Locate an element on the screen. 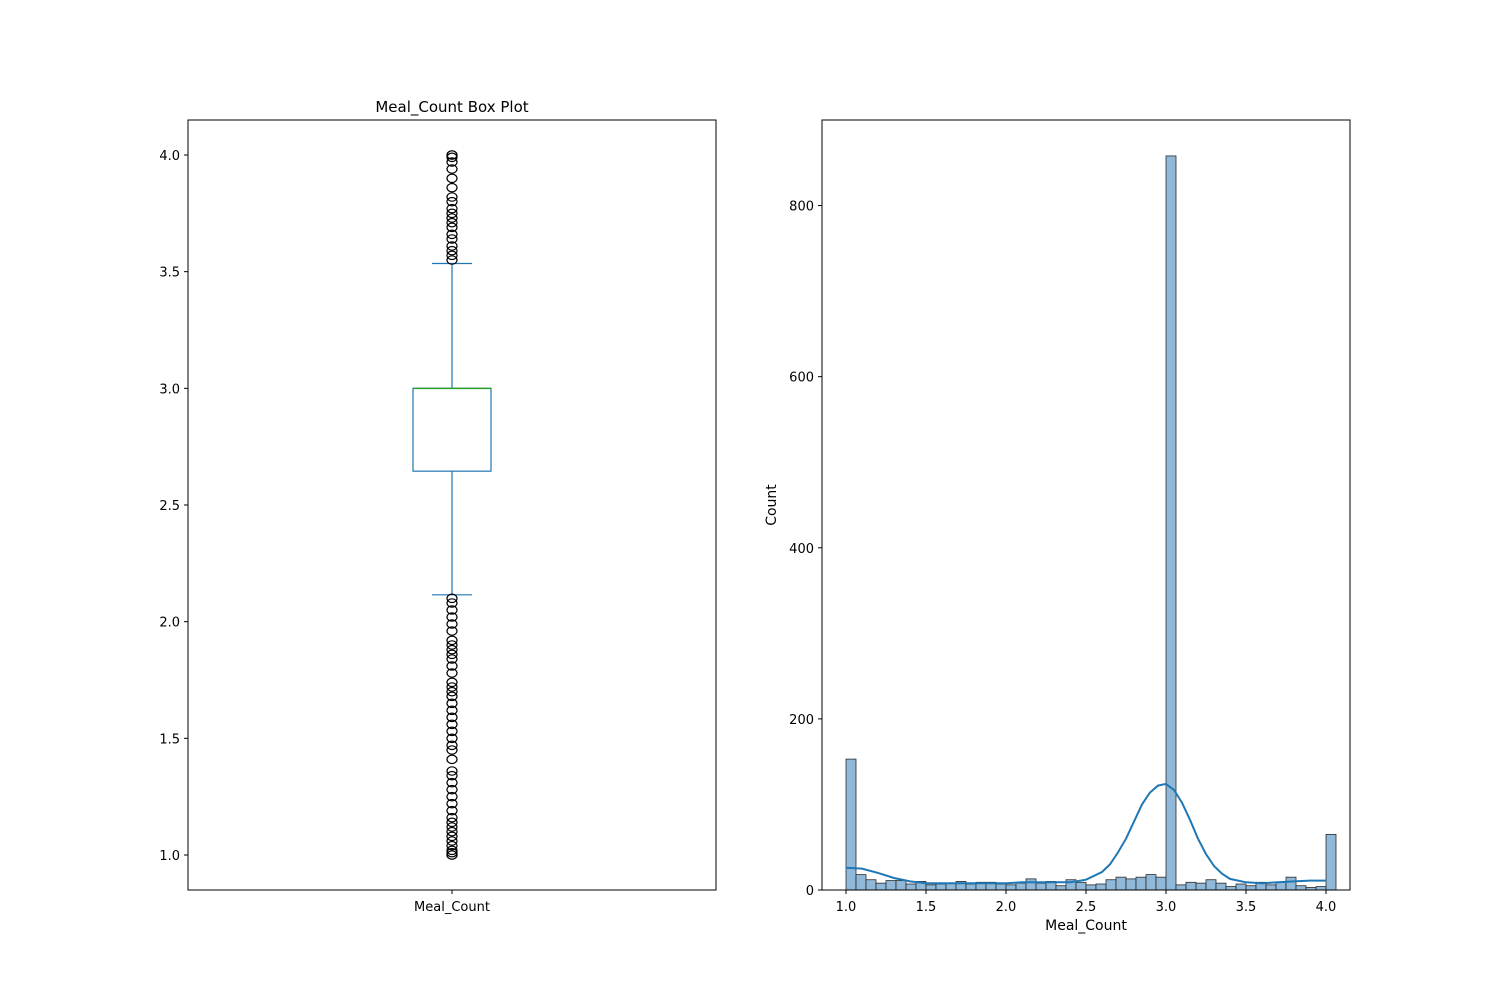  box-y-tick-label: 4.0 is located at coordinates (169, 156).